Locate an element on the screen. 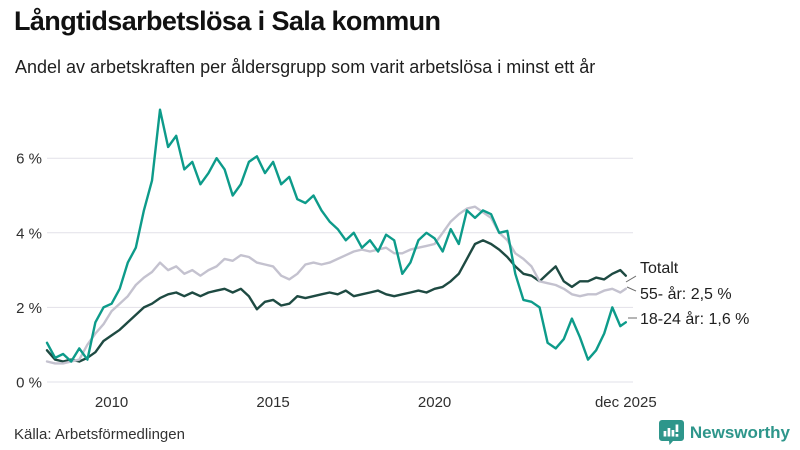 The height and width of the screenshot is (450, 800). y-tick-label: 6 % is located at coordinates (29, 159).